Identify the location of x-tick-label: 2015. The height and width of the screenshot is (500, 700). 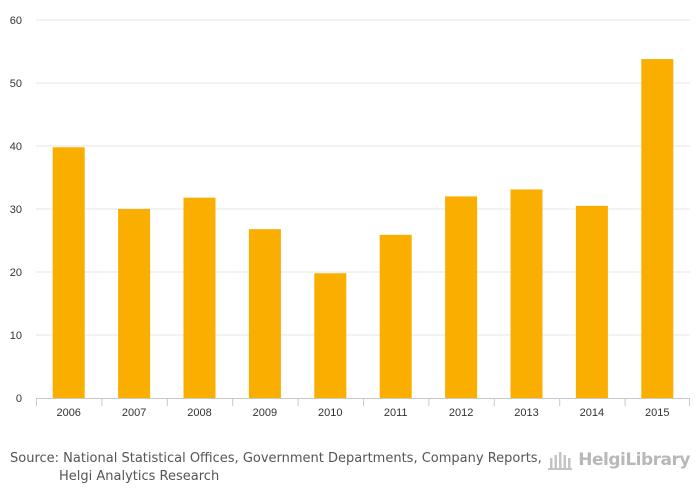
(657, 413).